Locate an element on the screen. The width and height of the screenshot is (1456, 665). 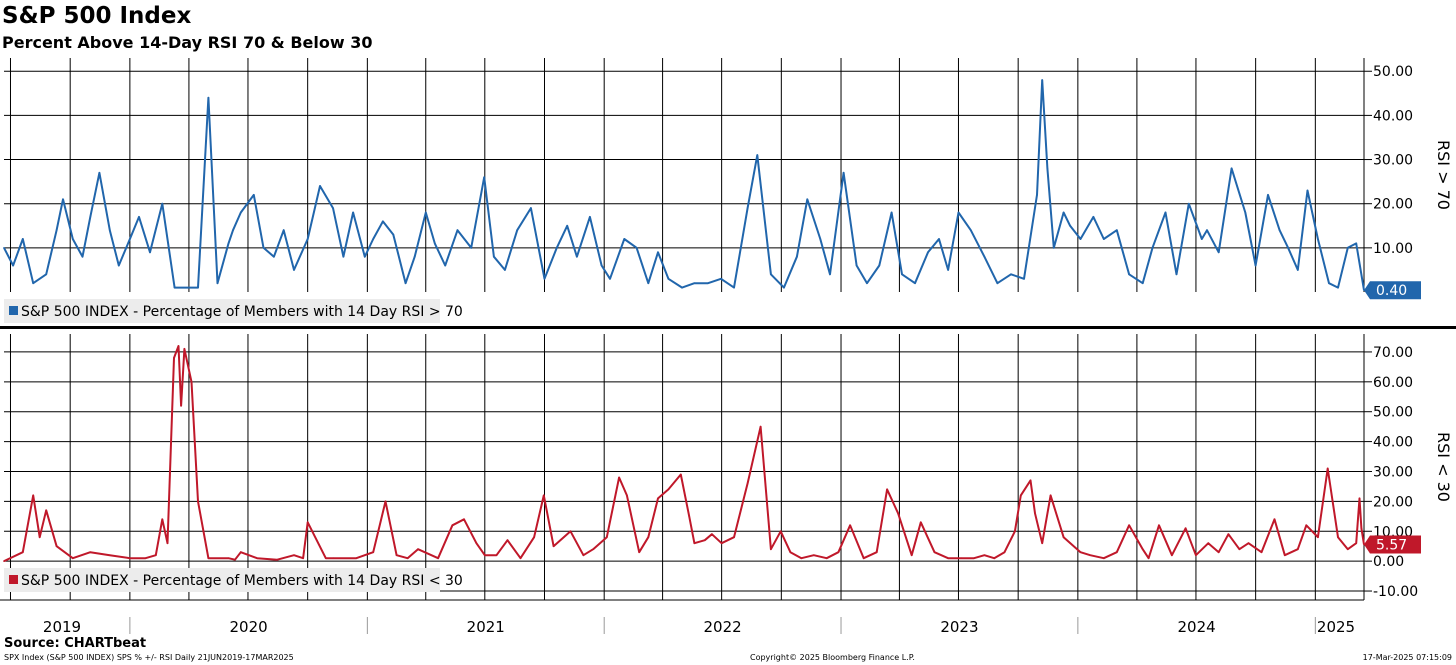
y-tick-label: -10.00 is located at coordinates (1395, 592).